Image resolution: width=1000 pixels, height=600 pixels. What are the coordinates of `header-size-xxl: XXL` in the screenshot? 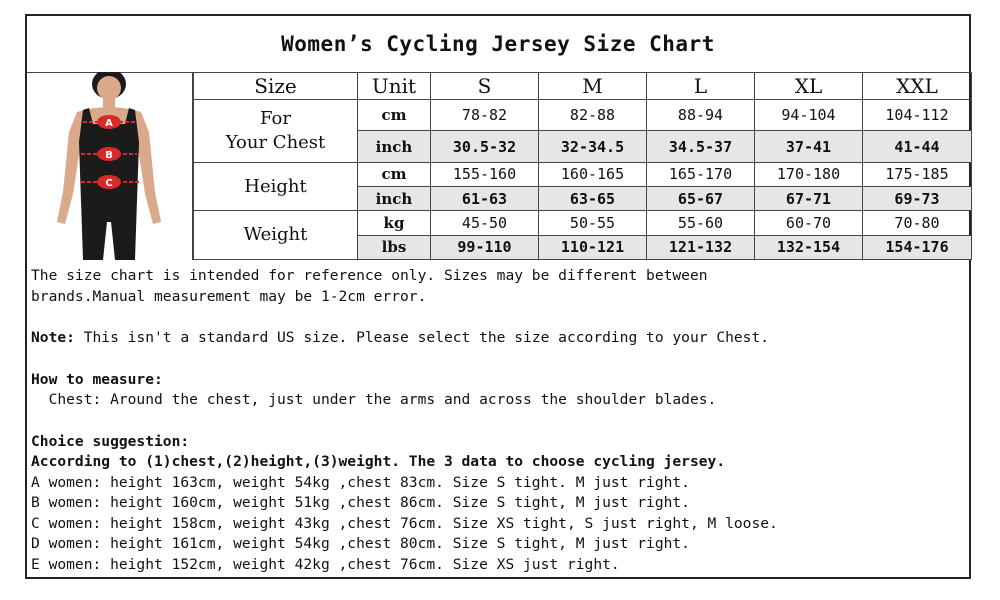 It's located at (917, 86).